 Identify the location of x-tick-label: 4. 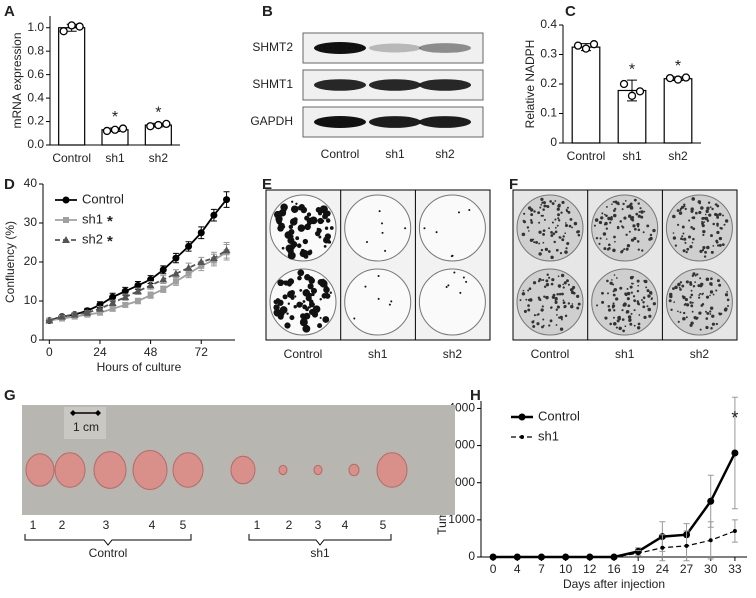
(517, 569).